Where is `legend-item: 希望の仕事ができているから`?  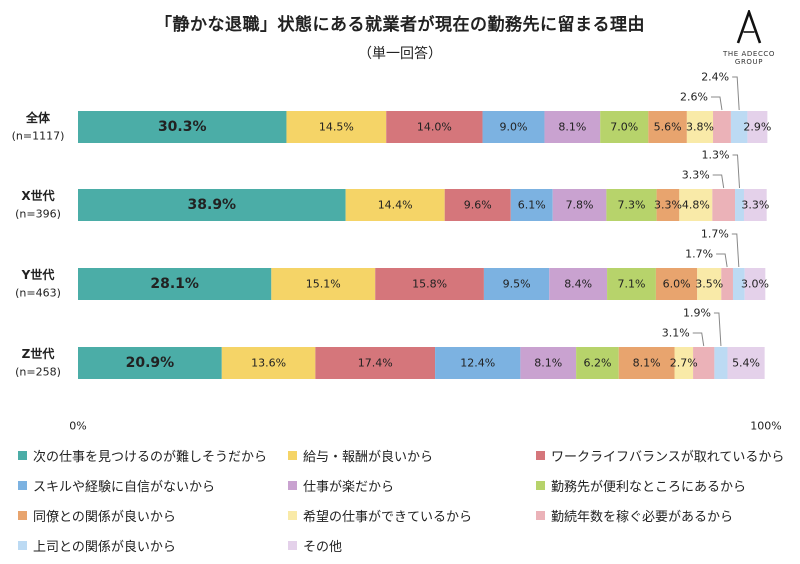
legend-item: 希望の仕事ができているから is located at coordinates (380, 515).